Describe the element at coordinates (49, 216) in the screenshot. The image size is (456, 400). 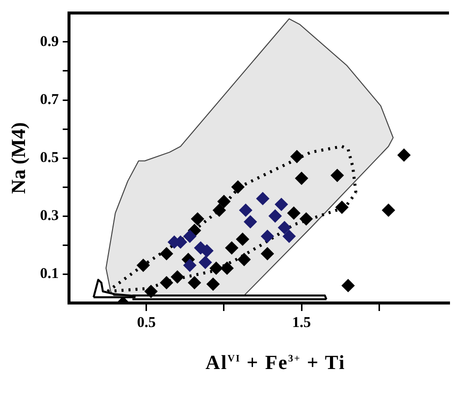
I see `y-tick-label: 0.3` at that location.